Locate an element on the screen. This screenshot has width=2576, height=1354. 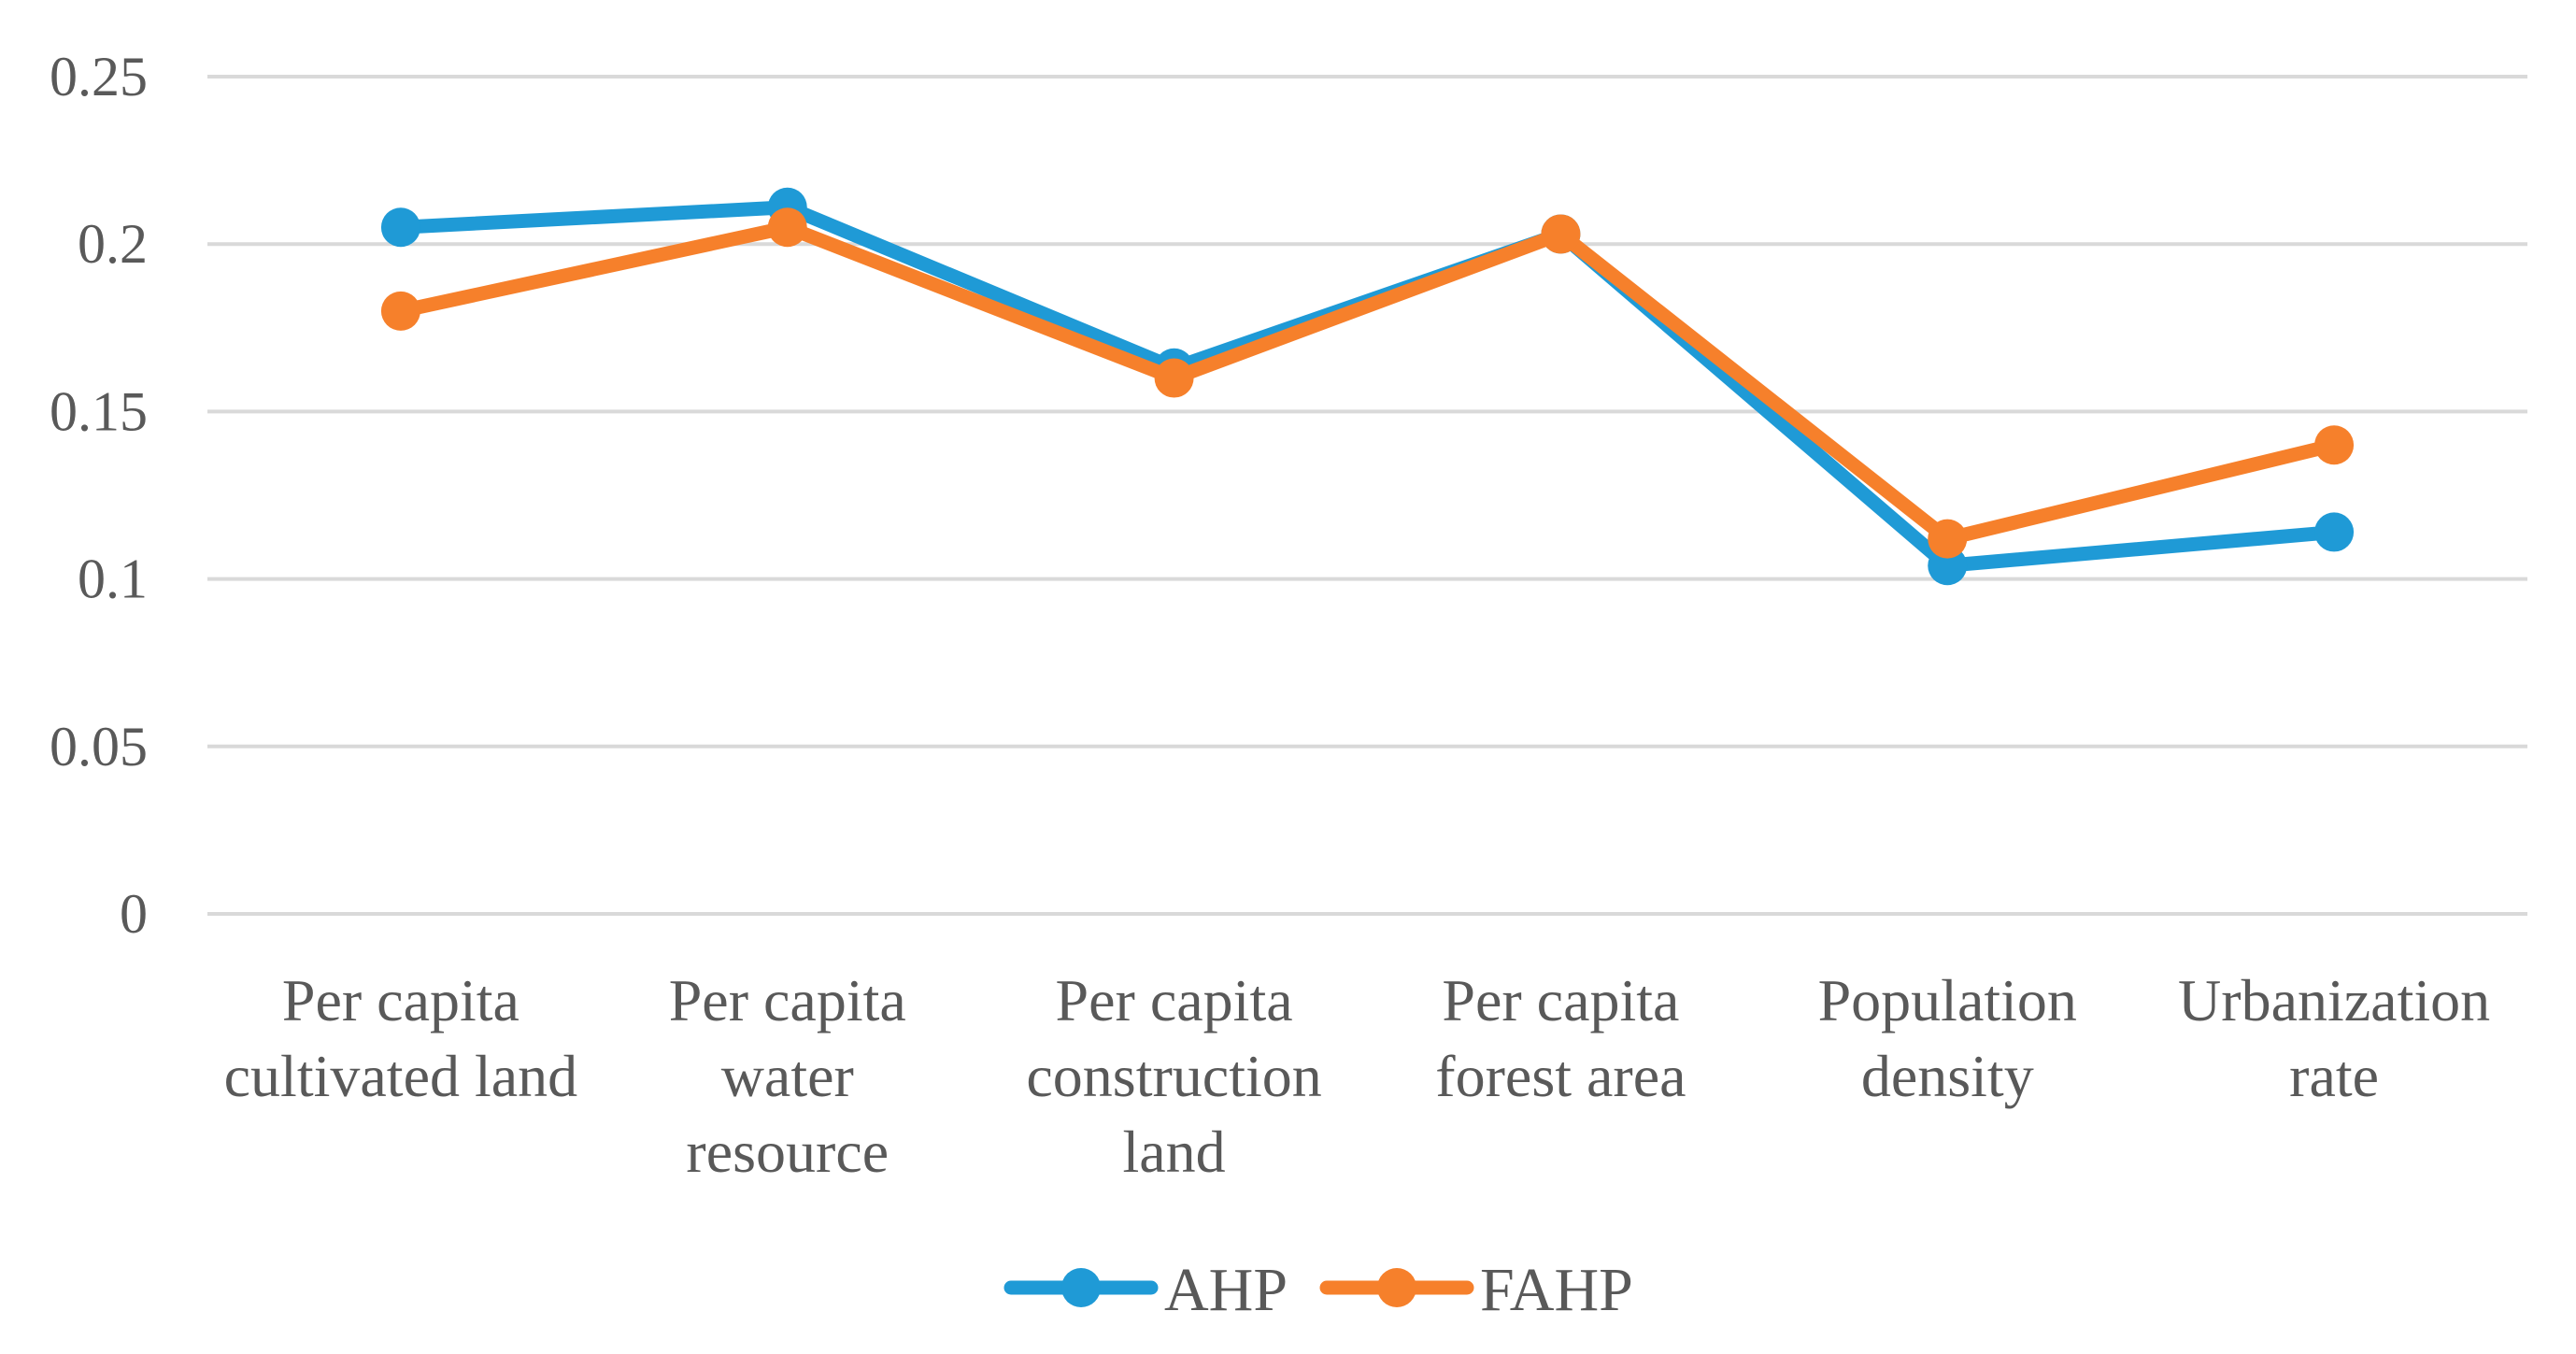
legend-label: FAHP is located at coordinates (1557, 1290).